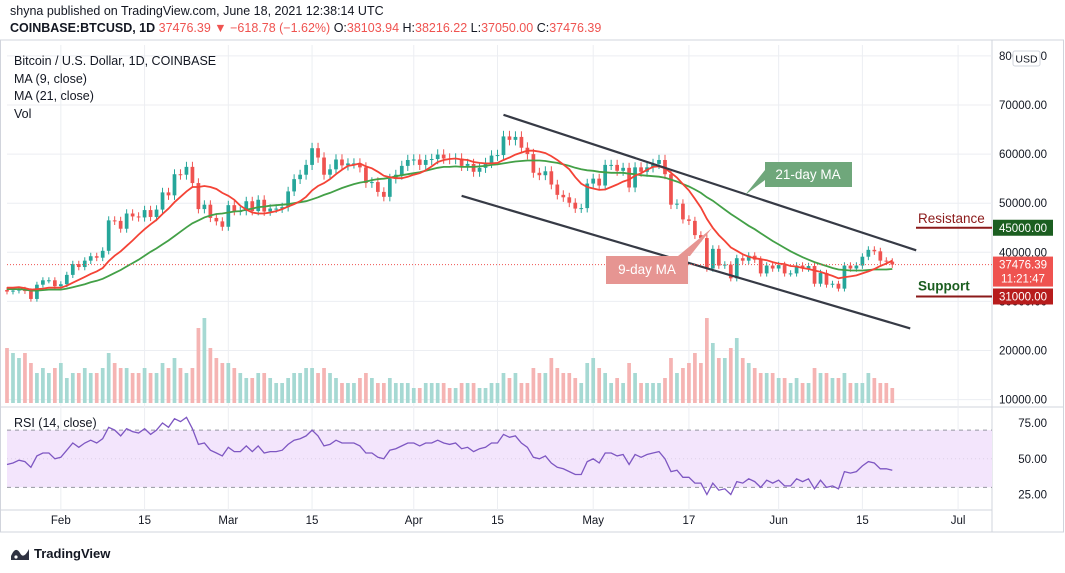  Describe the element at coordinates (280, 28) in the screenshot. I see `price-change: −618.78 (−1.62%)` at that location.